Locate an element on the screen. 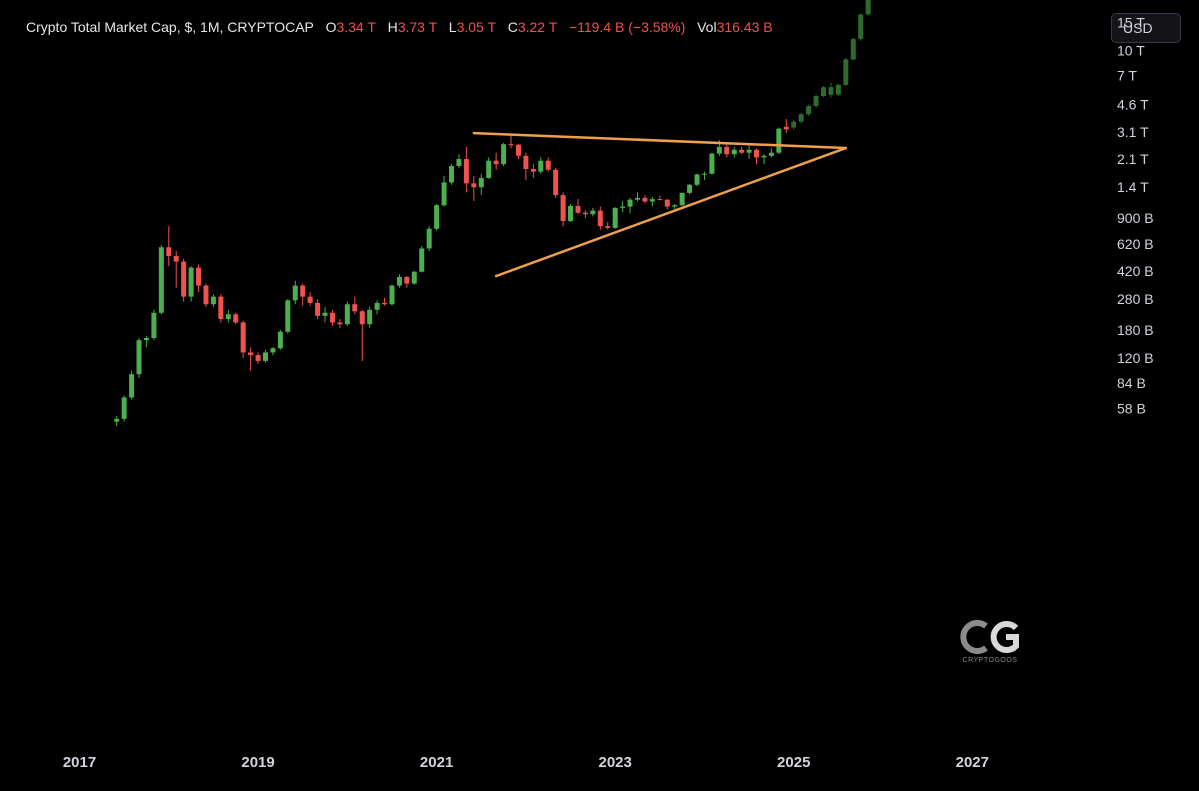  logo-text: CRYPTOGOOS is located at coordinates (990, 660).